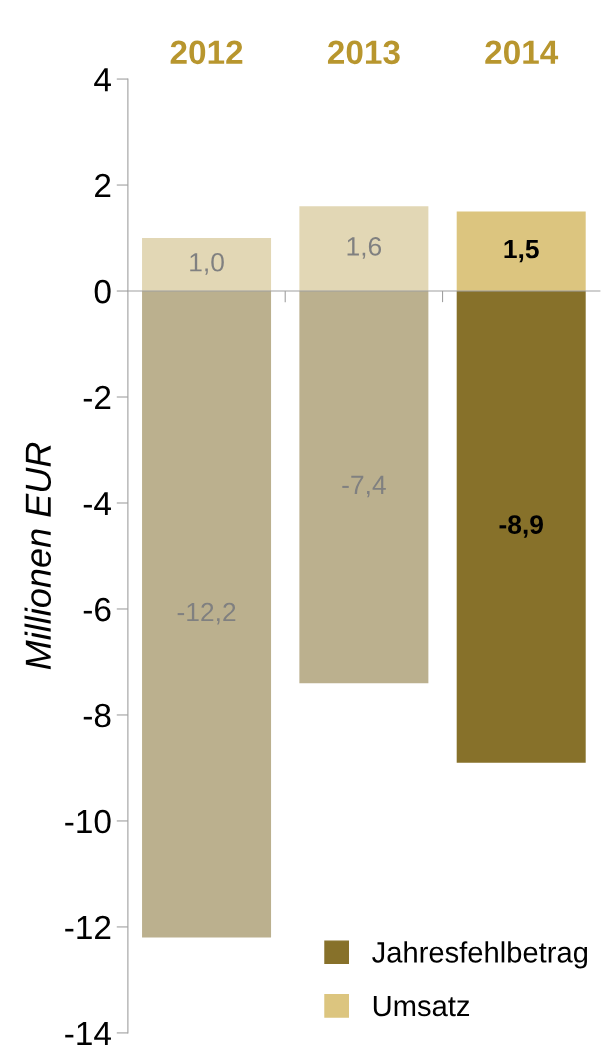 Image resolution: width=609 pixels, height=1054 pixels. What do you see at coordinates (88, 821) in the screenshot?
I see `y-tick-label: -10` at bounding box center [88, 821].